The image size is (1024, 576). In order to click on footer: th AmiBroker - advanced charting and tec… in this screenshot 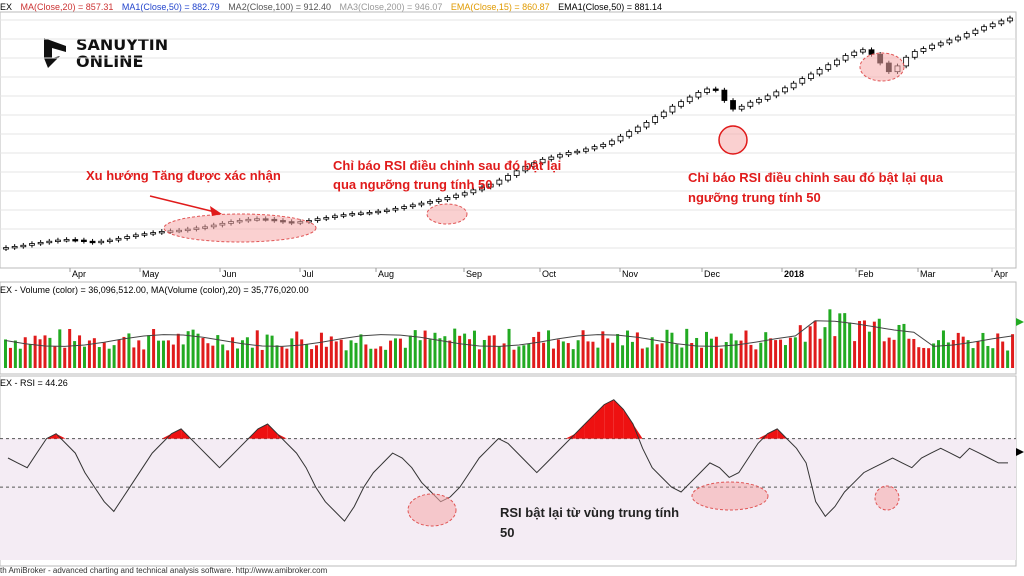, I will do `click(164, 570)`.